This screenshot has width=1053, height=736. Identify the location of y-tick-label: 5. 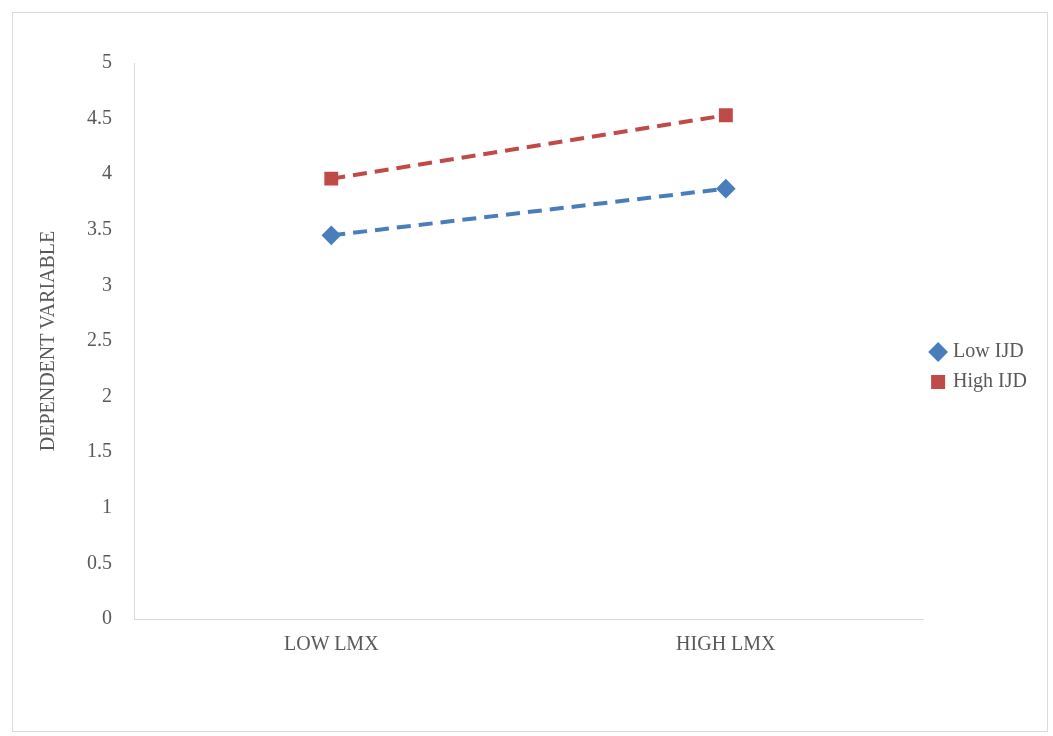
(107, 61).